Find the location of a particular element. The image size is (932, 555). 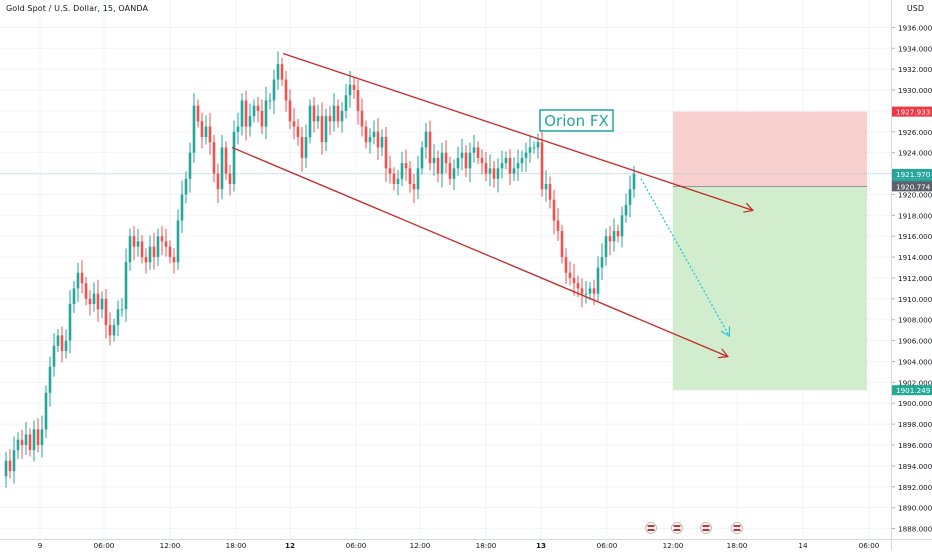

price-tick-label: 1890.000 is located at coordinates (915, 508).